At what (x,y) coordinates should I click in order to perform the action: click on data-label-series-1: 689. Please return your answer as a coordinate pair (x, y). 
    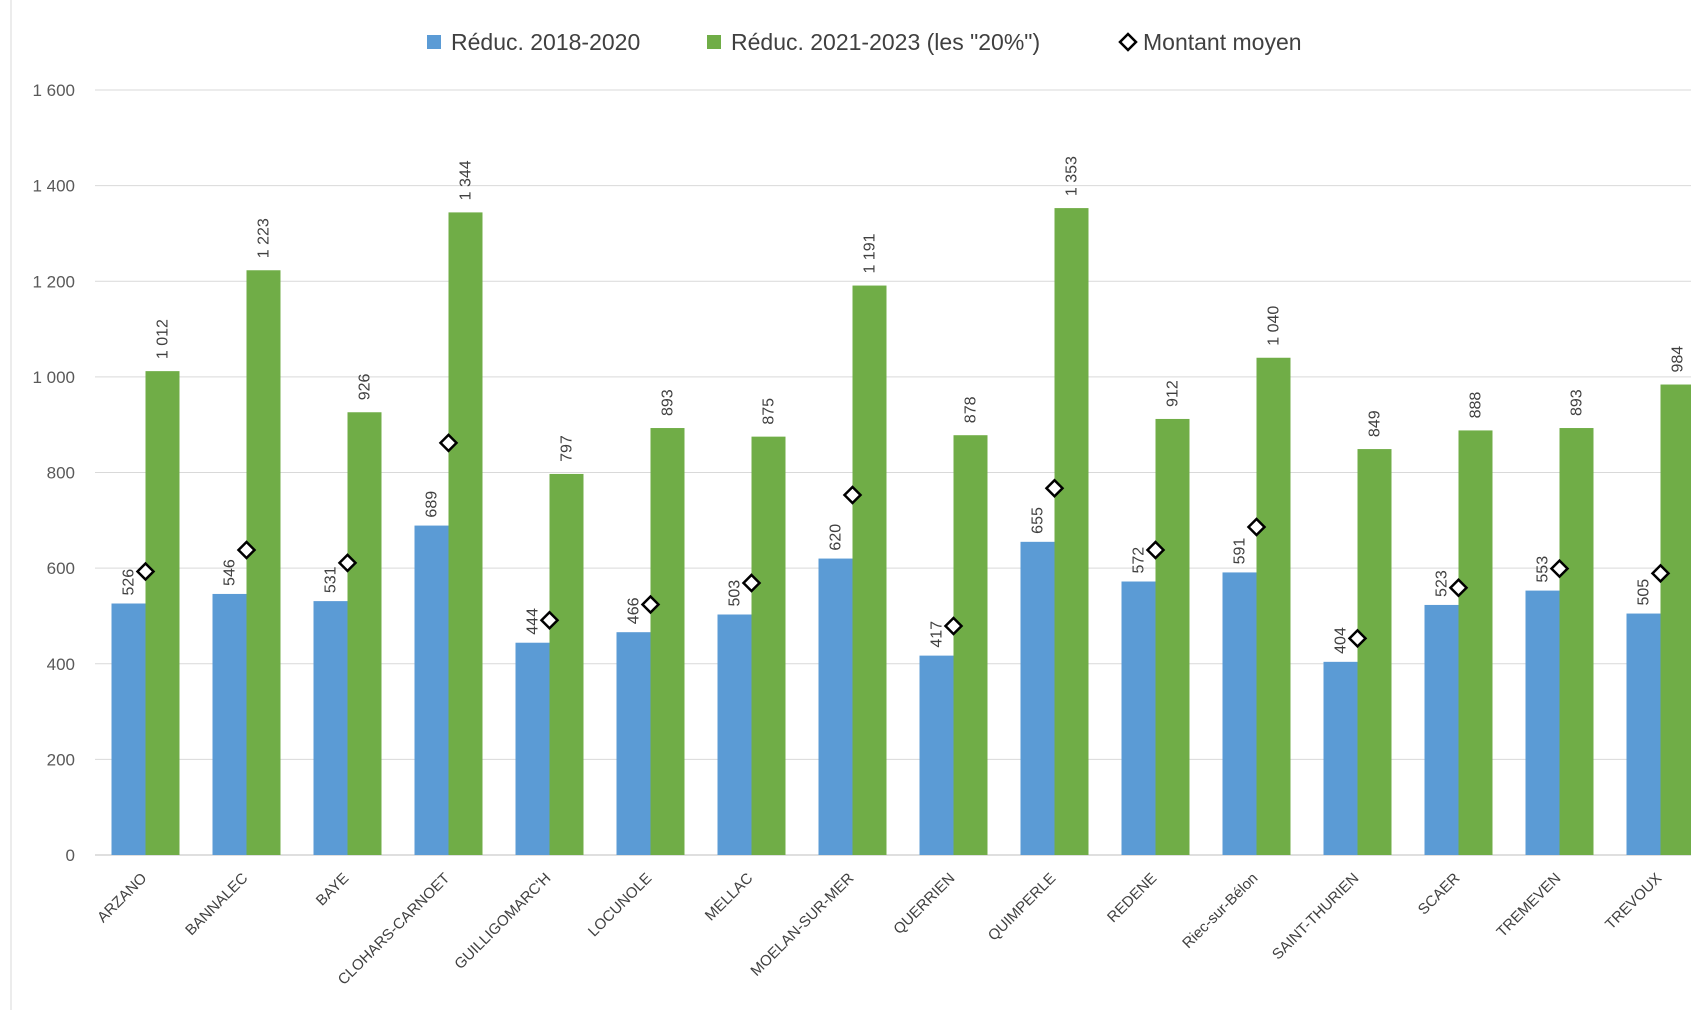
    Looking at the image, I should click on (432, 504).